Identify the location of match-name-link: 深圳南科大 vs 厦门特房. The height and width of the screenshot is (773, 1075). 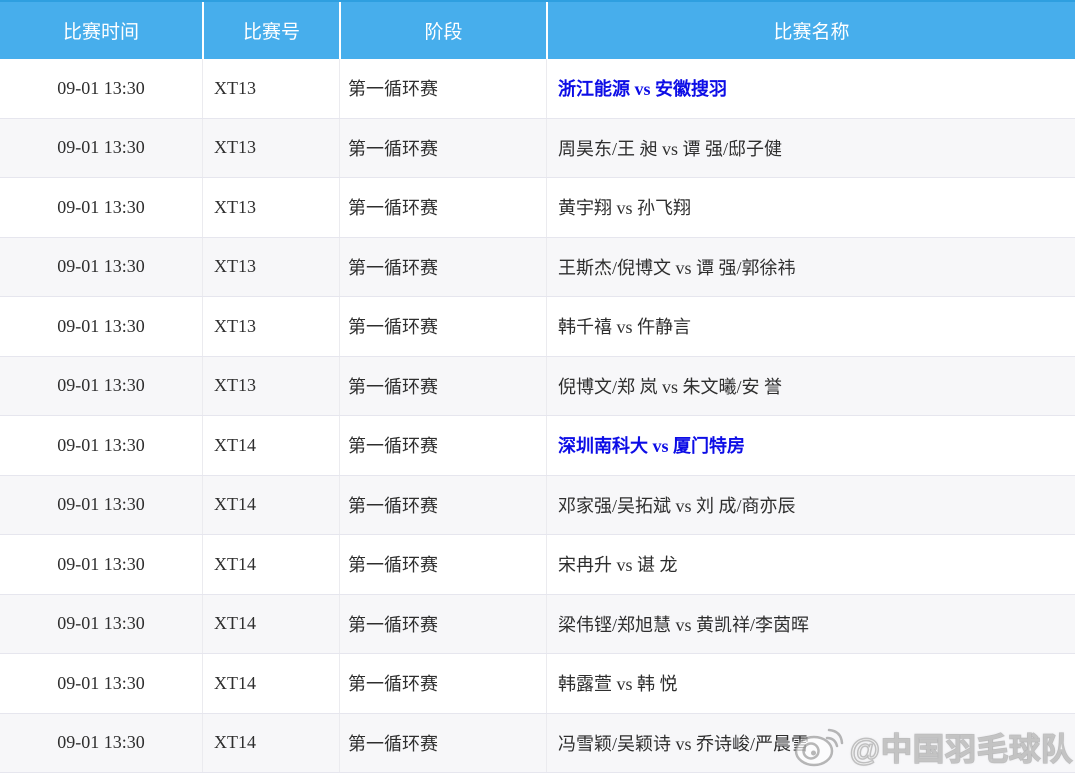
(810, 445).